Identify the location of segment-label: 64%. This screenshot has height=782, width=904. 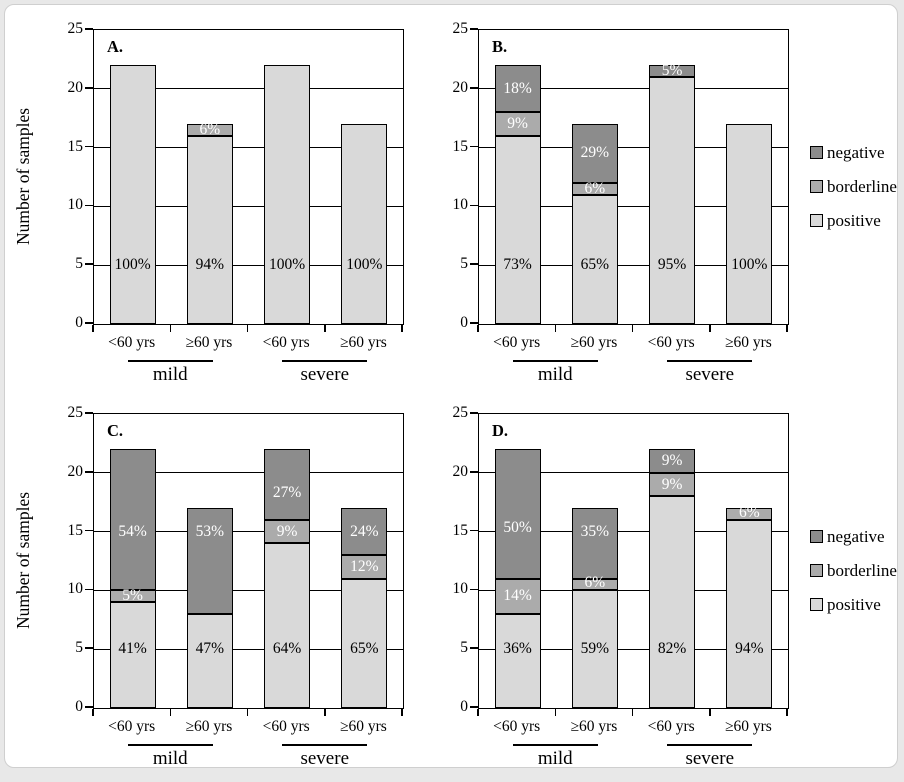
(287, 649).